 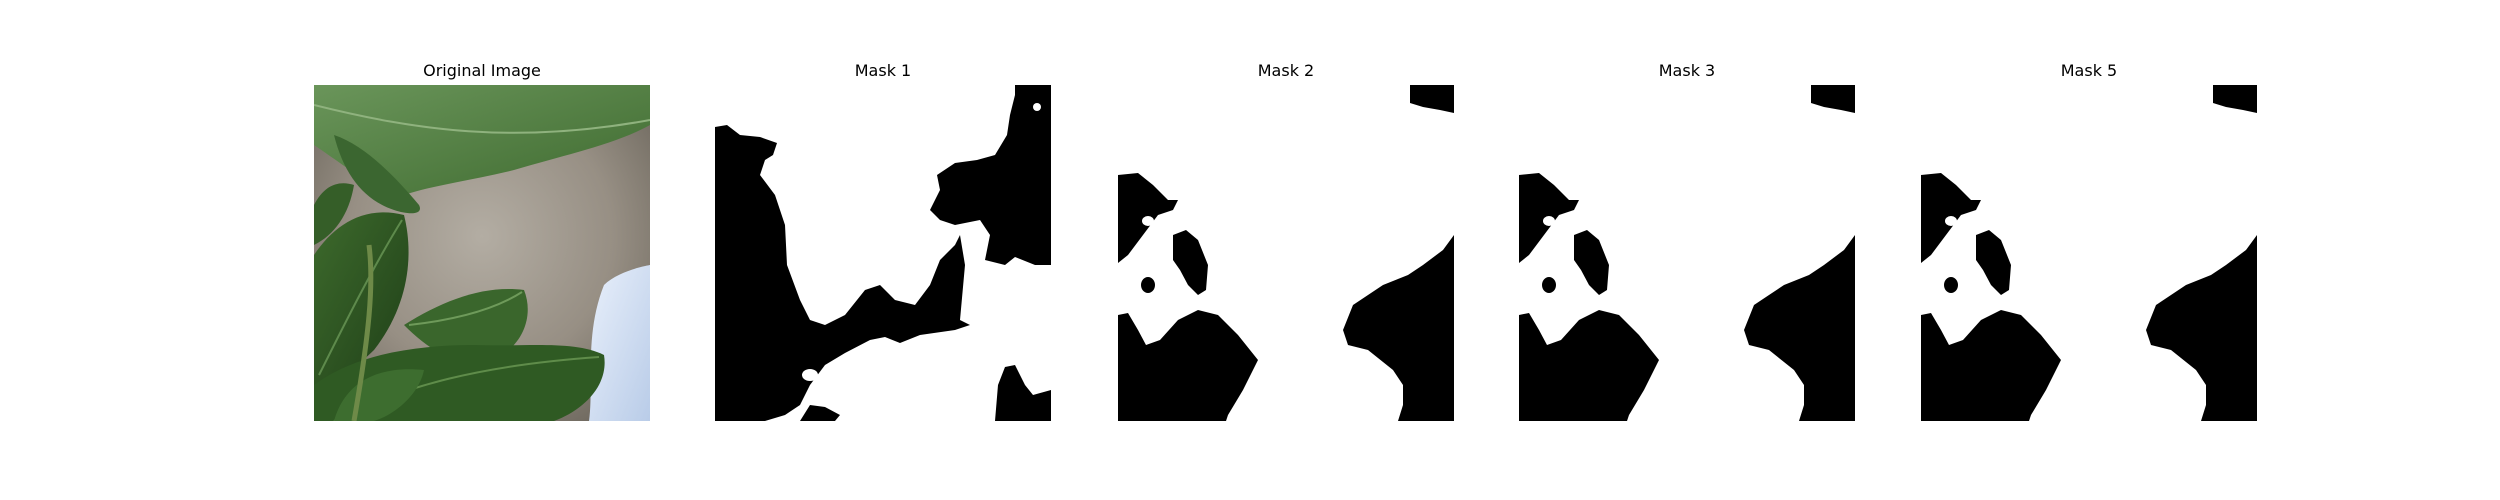 What do you see at coordinates (361, 301) in the screenshot?
I see `left-leaf` at bounding box center [361, 301].